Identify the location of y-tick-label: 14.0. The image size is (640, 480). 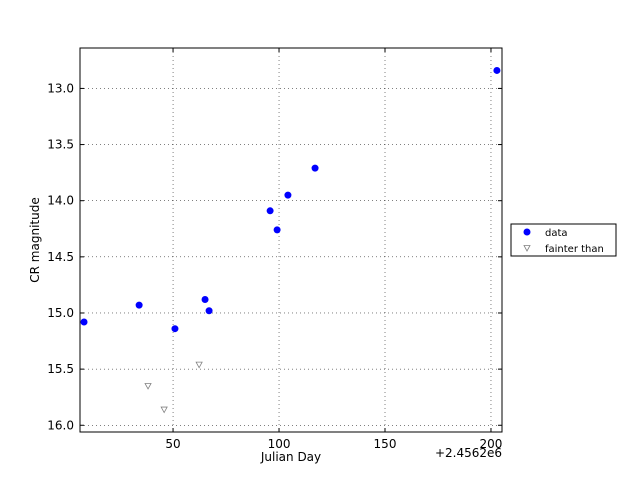
(60, 201).